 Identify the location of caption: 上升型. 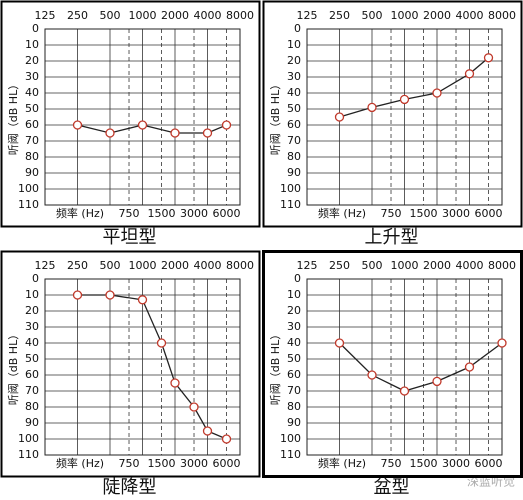
(392, 237).